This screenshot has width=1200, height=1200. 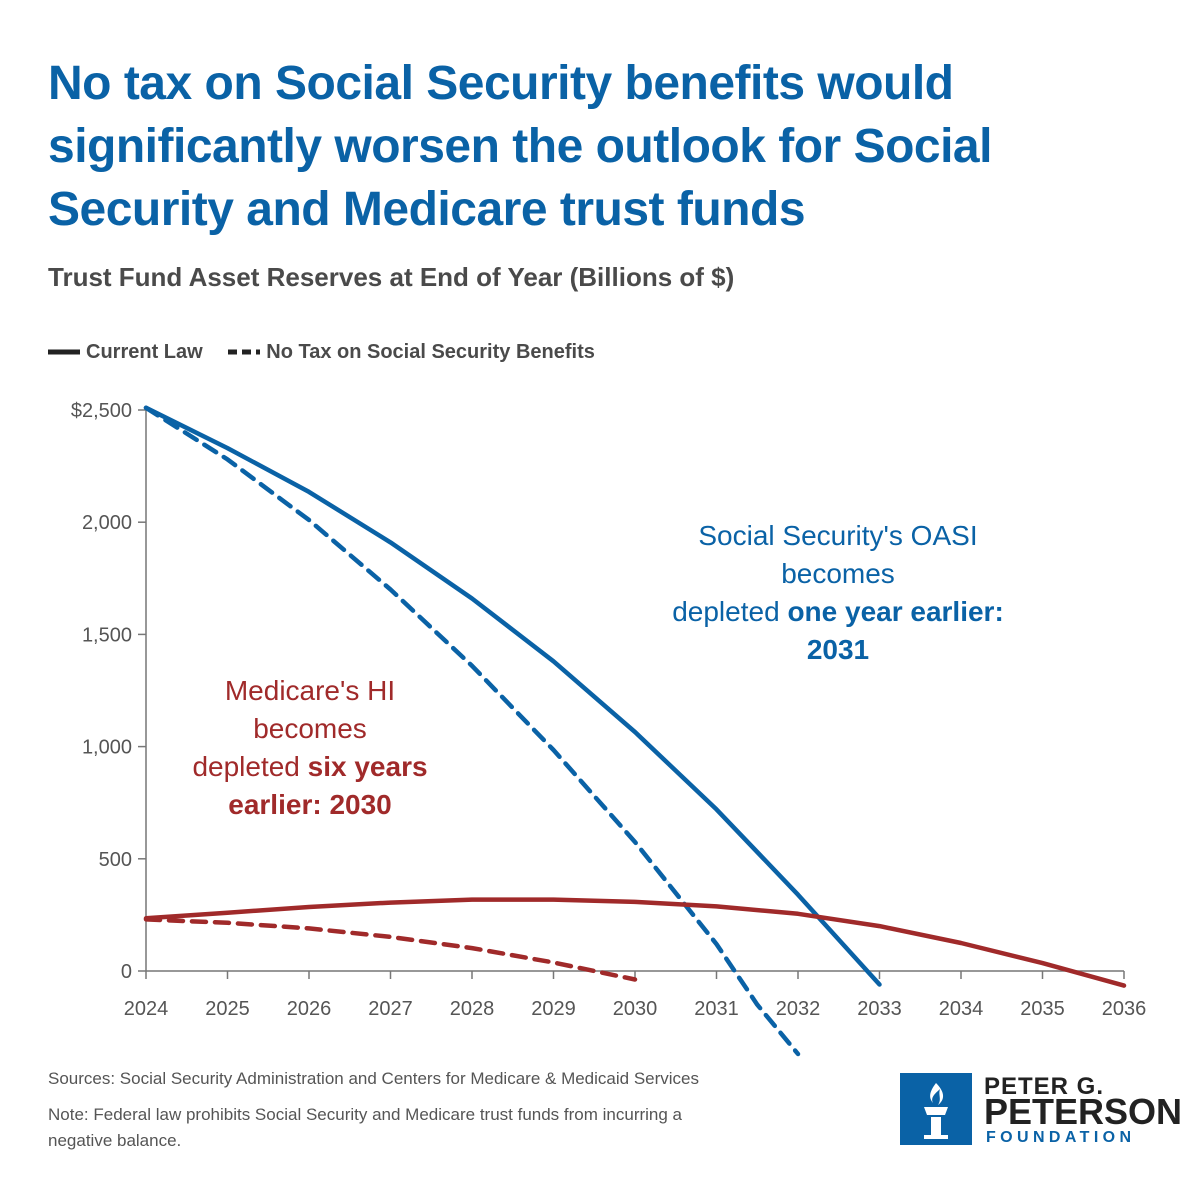 What do you see at coordinates (1061, 1137) in the screenshot?
I see `logo-line3: FOUNDATION` at bounding box center [1061, 1137].